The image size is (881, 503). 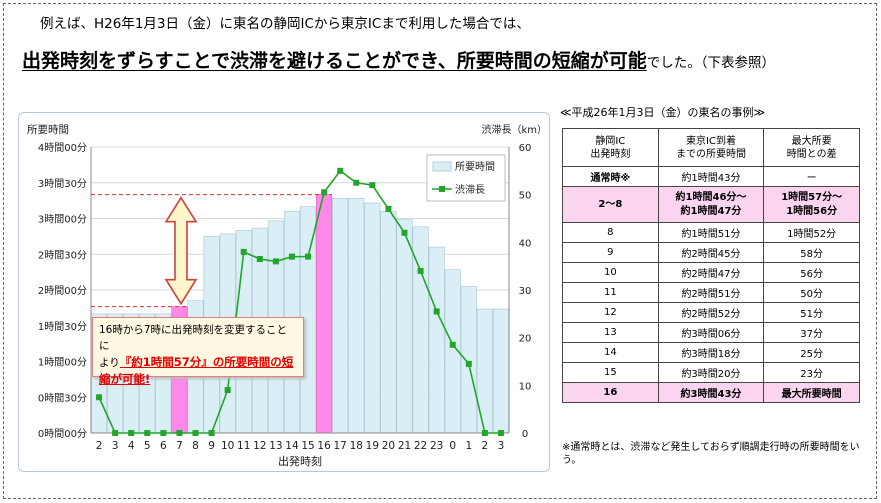 I want to click on table-row: 15 約3時間20分 23分, so click(x=711, y=372).